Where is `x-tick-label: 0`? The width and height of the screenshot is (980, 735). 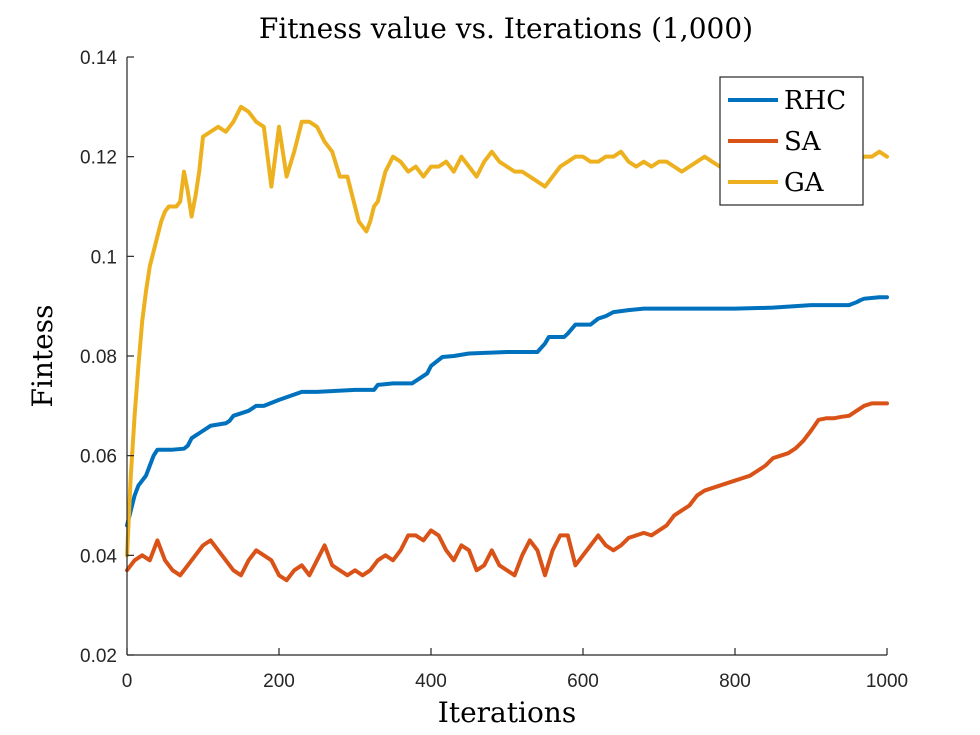
x-tick-label: 0 is located at coordinates (127, 681).